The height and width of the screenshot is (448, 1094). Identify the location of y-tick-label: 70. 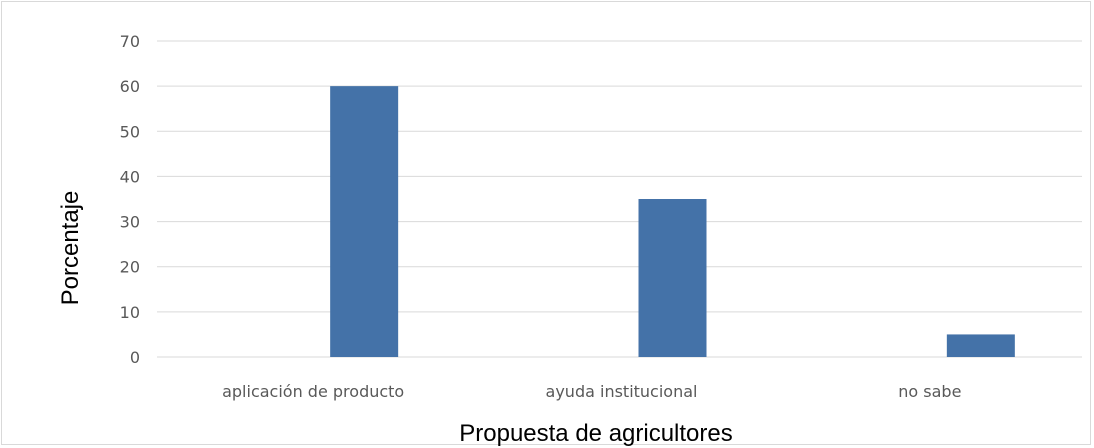
(130, 41).